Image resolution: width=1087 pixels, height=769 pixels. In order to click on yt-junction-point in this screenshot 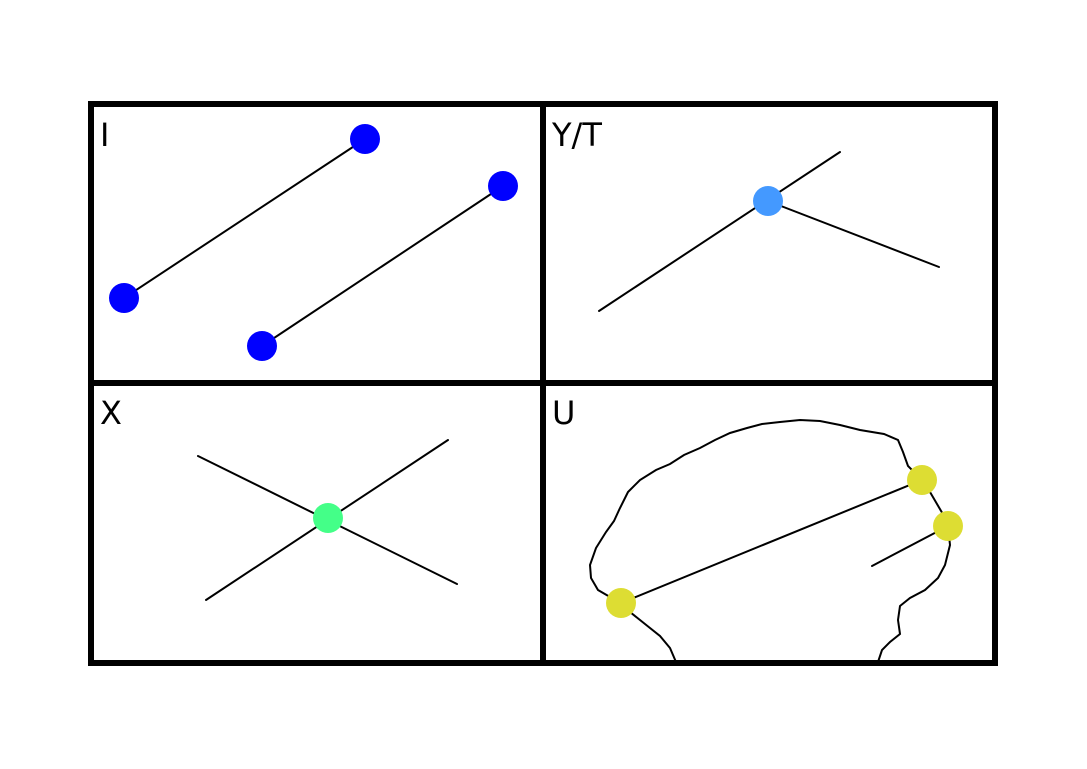, I will do `click(768, 201)`.